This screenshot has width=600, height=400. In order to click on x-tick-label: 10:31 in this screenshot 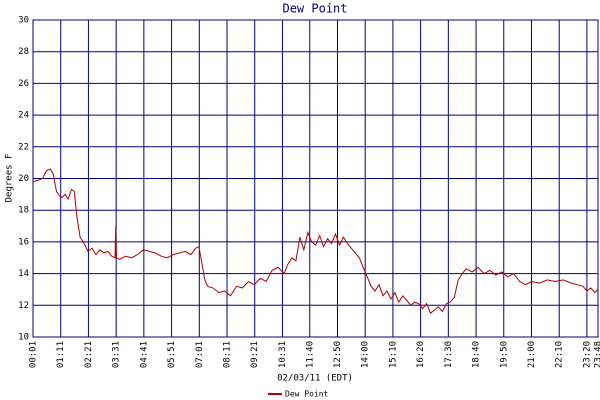, I will do `click(283, 354)`.